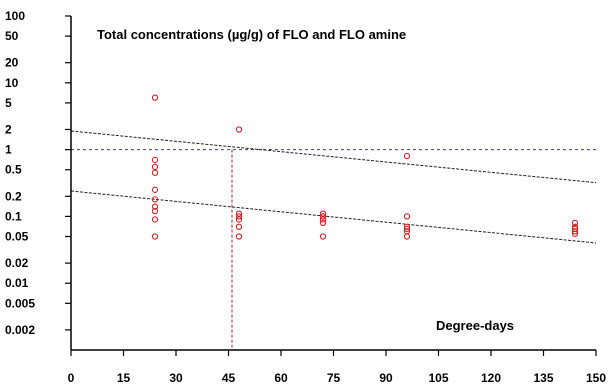  Describe the element at coordinates (13, 170) in the screenshot. I see `y-tick-label: 0.5` at that location.